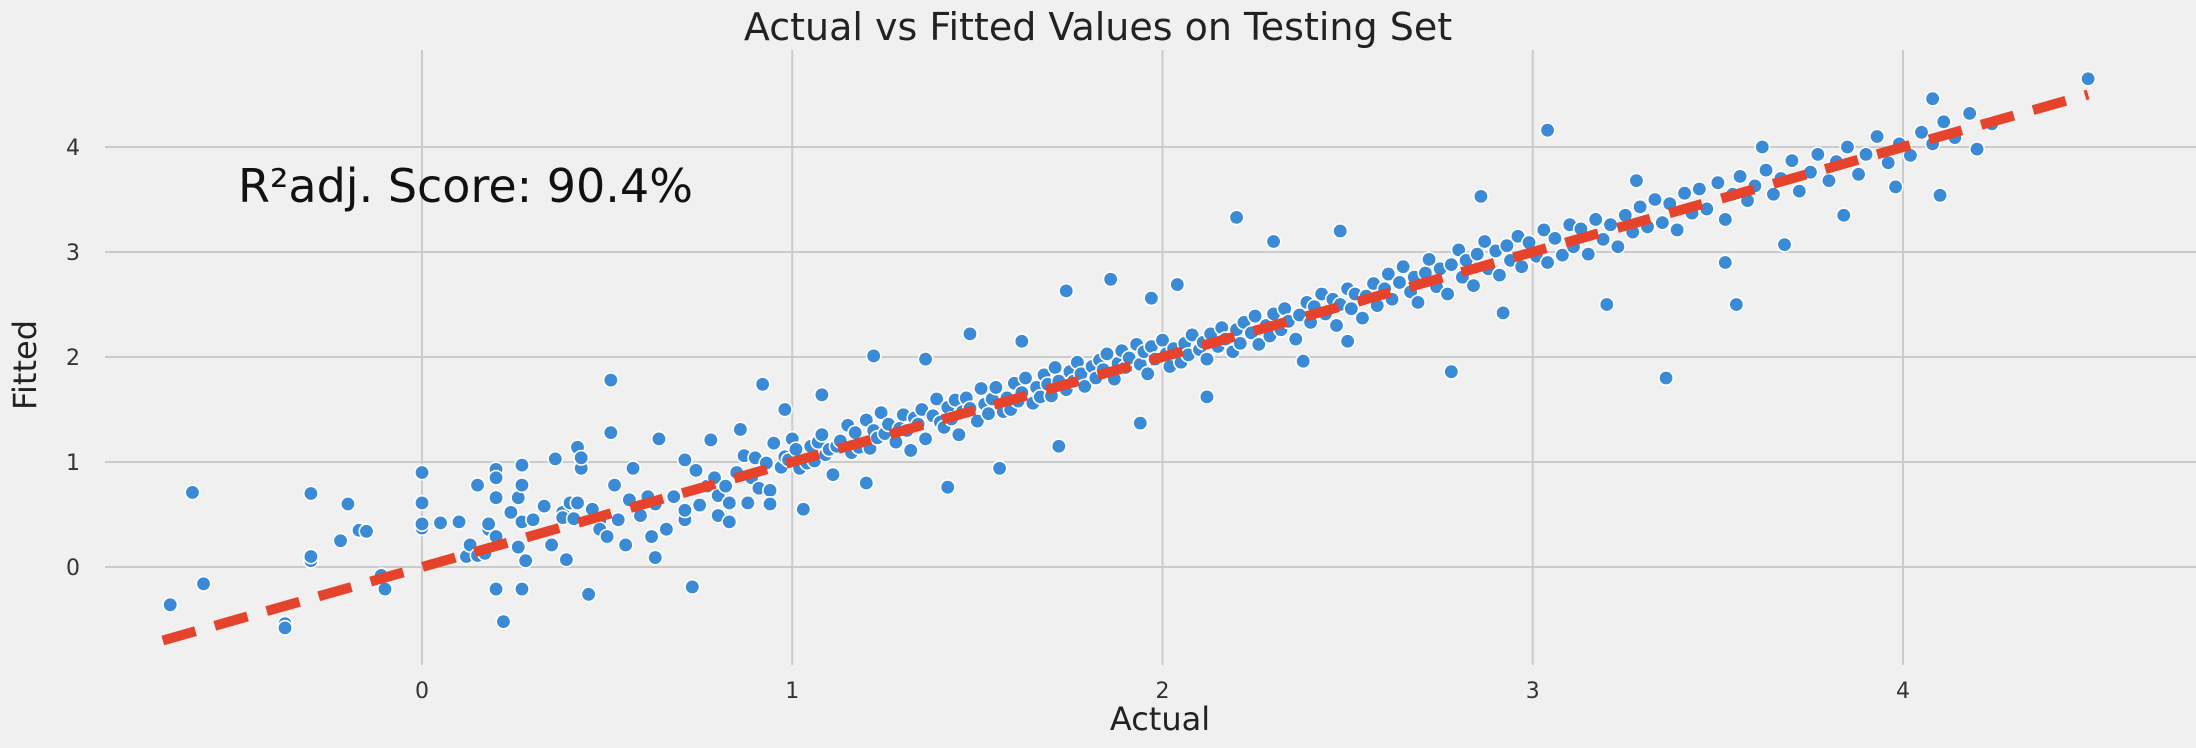 The image size is (2196, 748). Describe the element at coordinates (1903, 691) in the screenshot. I see `x-tick-label: 4` at that location.